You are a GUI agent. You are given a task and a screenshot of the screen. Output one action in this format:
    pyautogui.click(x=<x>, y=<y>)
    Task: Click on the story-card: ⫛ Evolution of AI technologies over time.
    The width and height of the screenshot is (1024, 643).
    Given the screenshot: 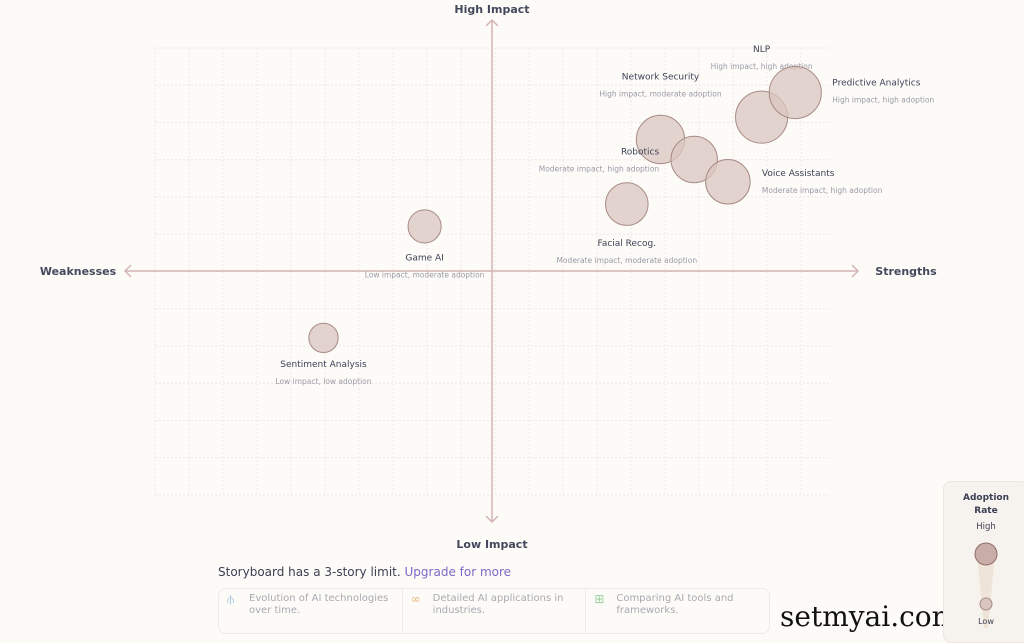 What is the action you would take?
    pyautogui.click(x=311, y=611)
    